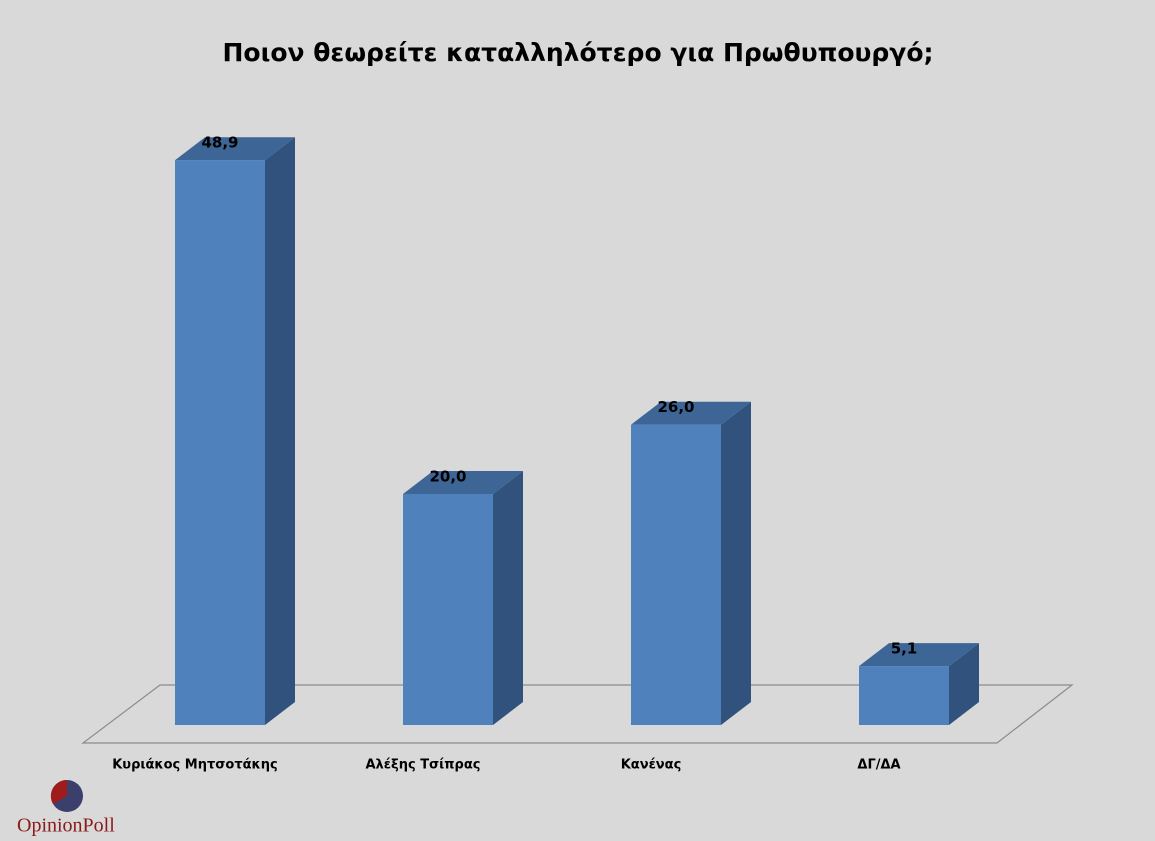  What do you see at coordinates (58, 791) in the screenshot?
I see `logo-wedge` at bounding box center [58, 791].